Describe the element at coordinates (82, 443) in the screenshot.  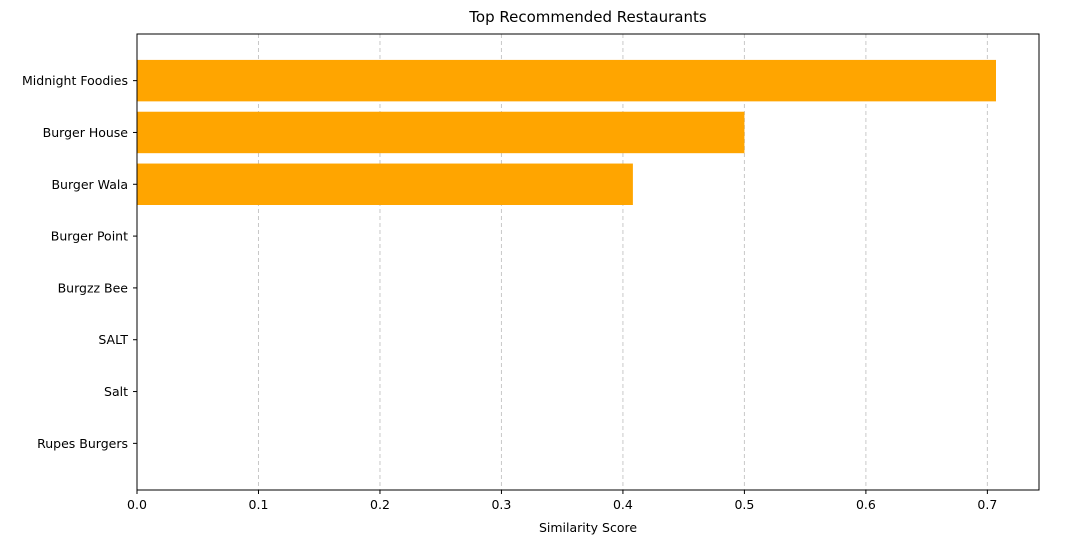
I see `y-tick-label: Rupes Burgers` at that location.